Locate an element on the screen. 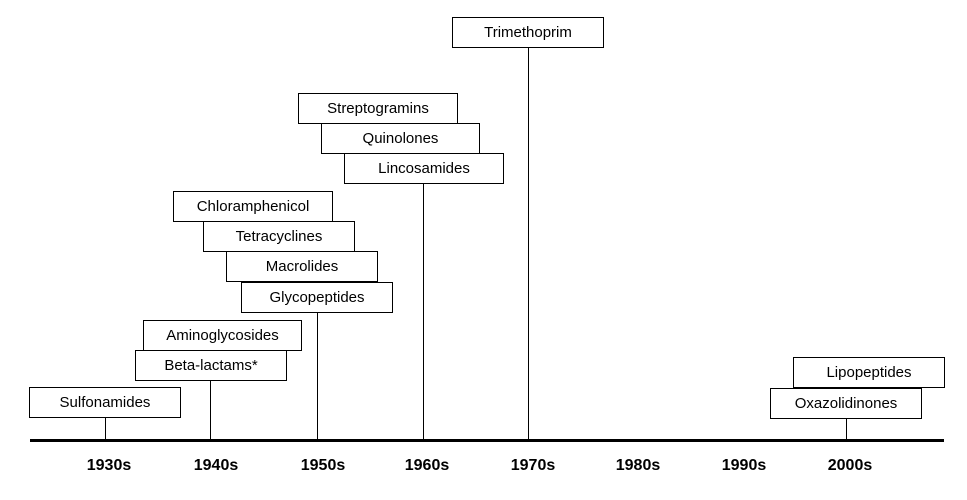 This screenshot has width=967, height=500. decade-label-2000s: 2000s is located at coordinates (850, 465).